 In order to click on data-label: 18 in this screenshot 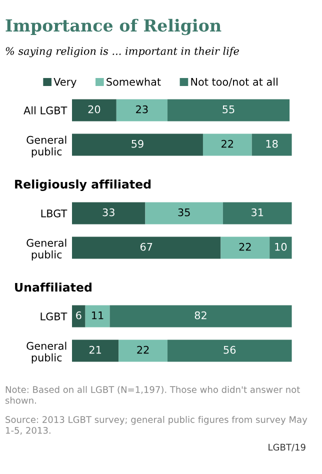, I will do `click(272, 144)`.